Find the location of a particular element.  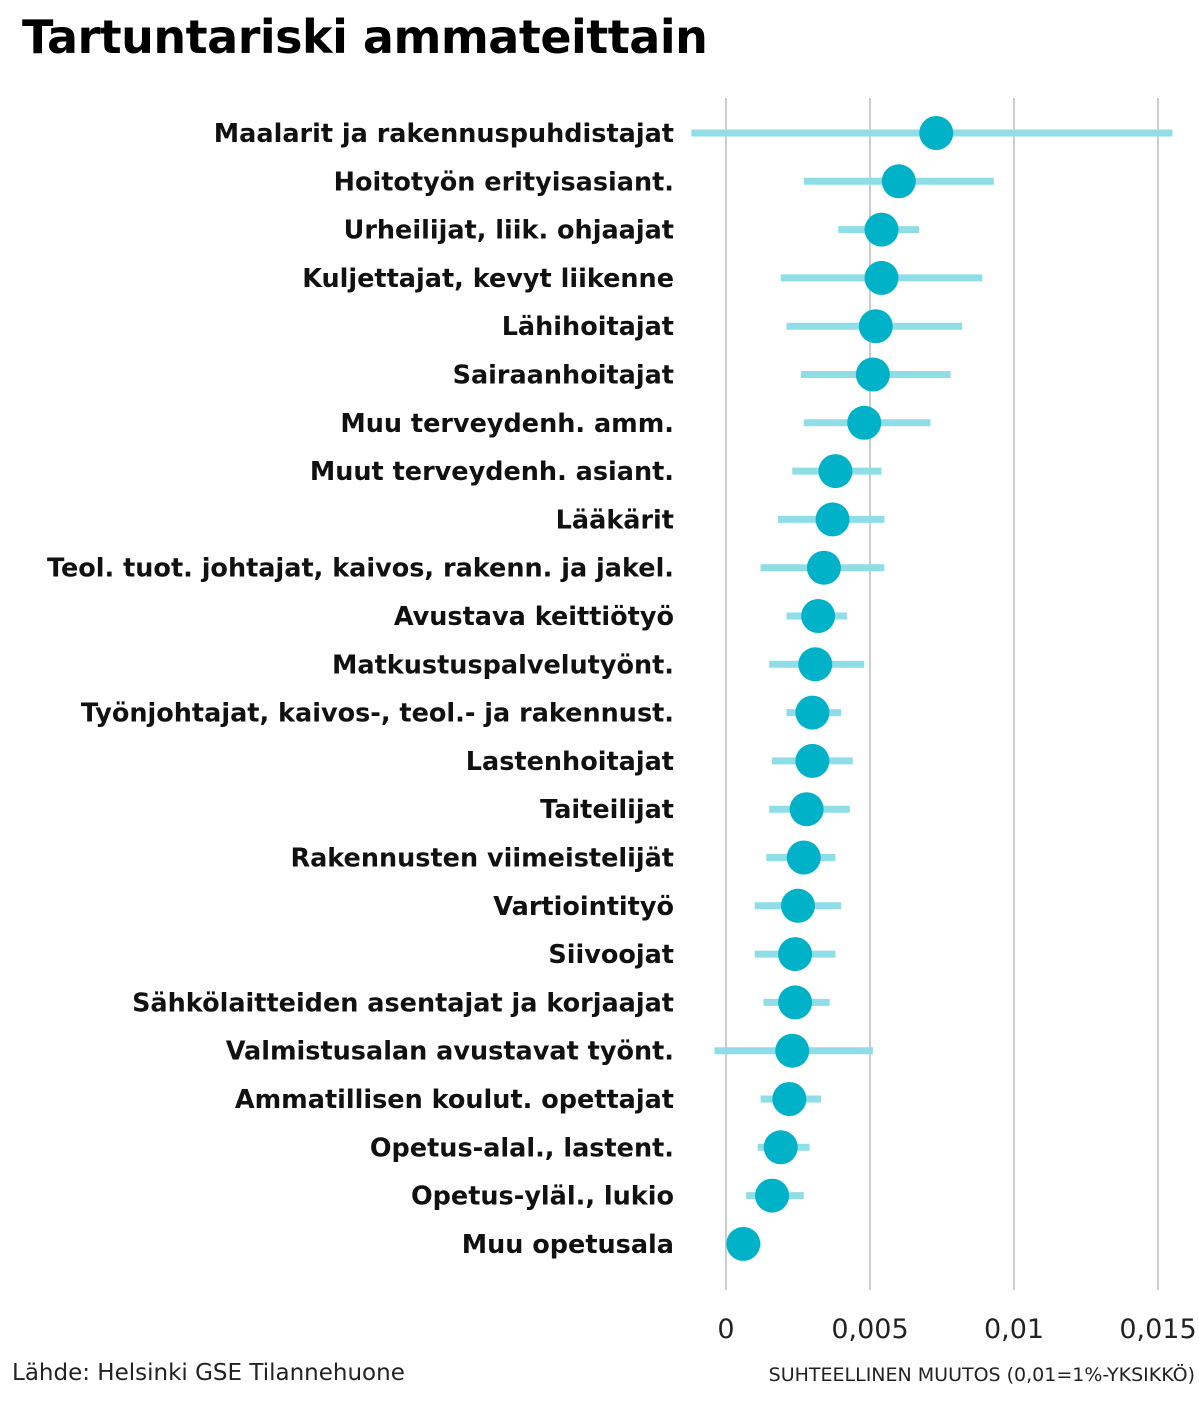

category-label: Hoitotyön erityisasiant. is located at coordinates (504, 182).